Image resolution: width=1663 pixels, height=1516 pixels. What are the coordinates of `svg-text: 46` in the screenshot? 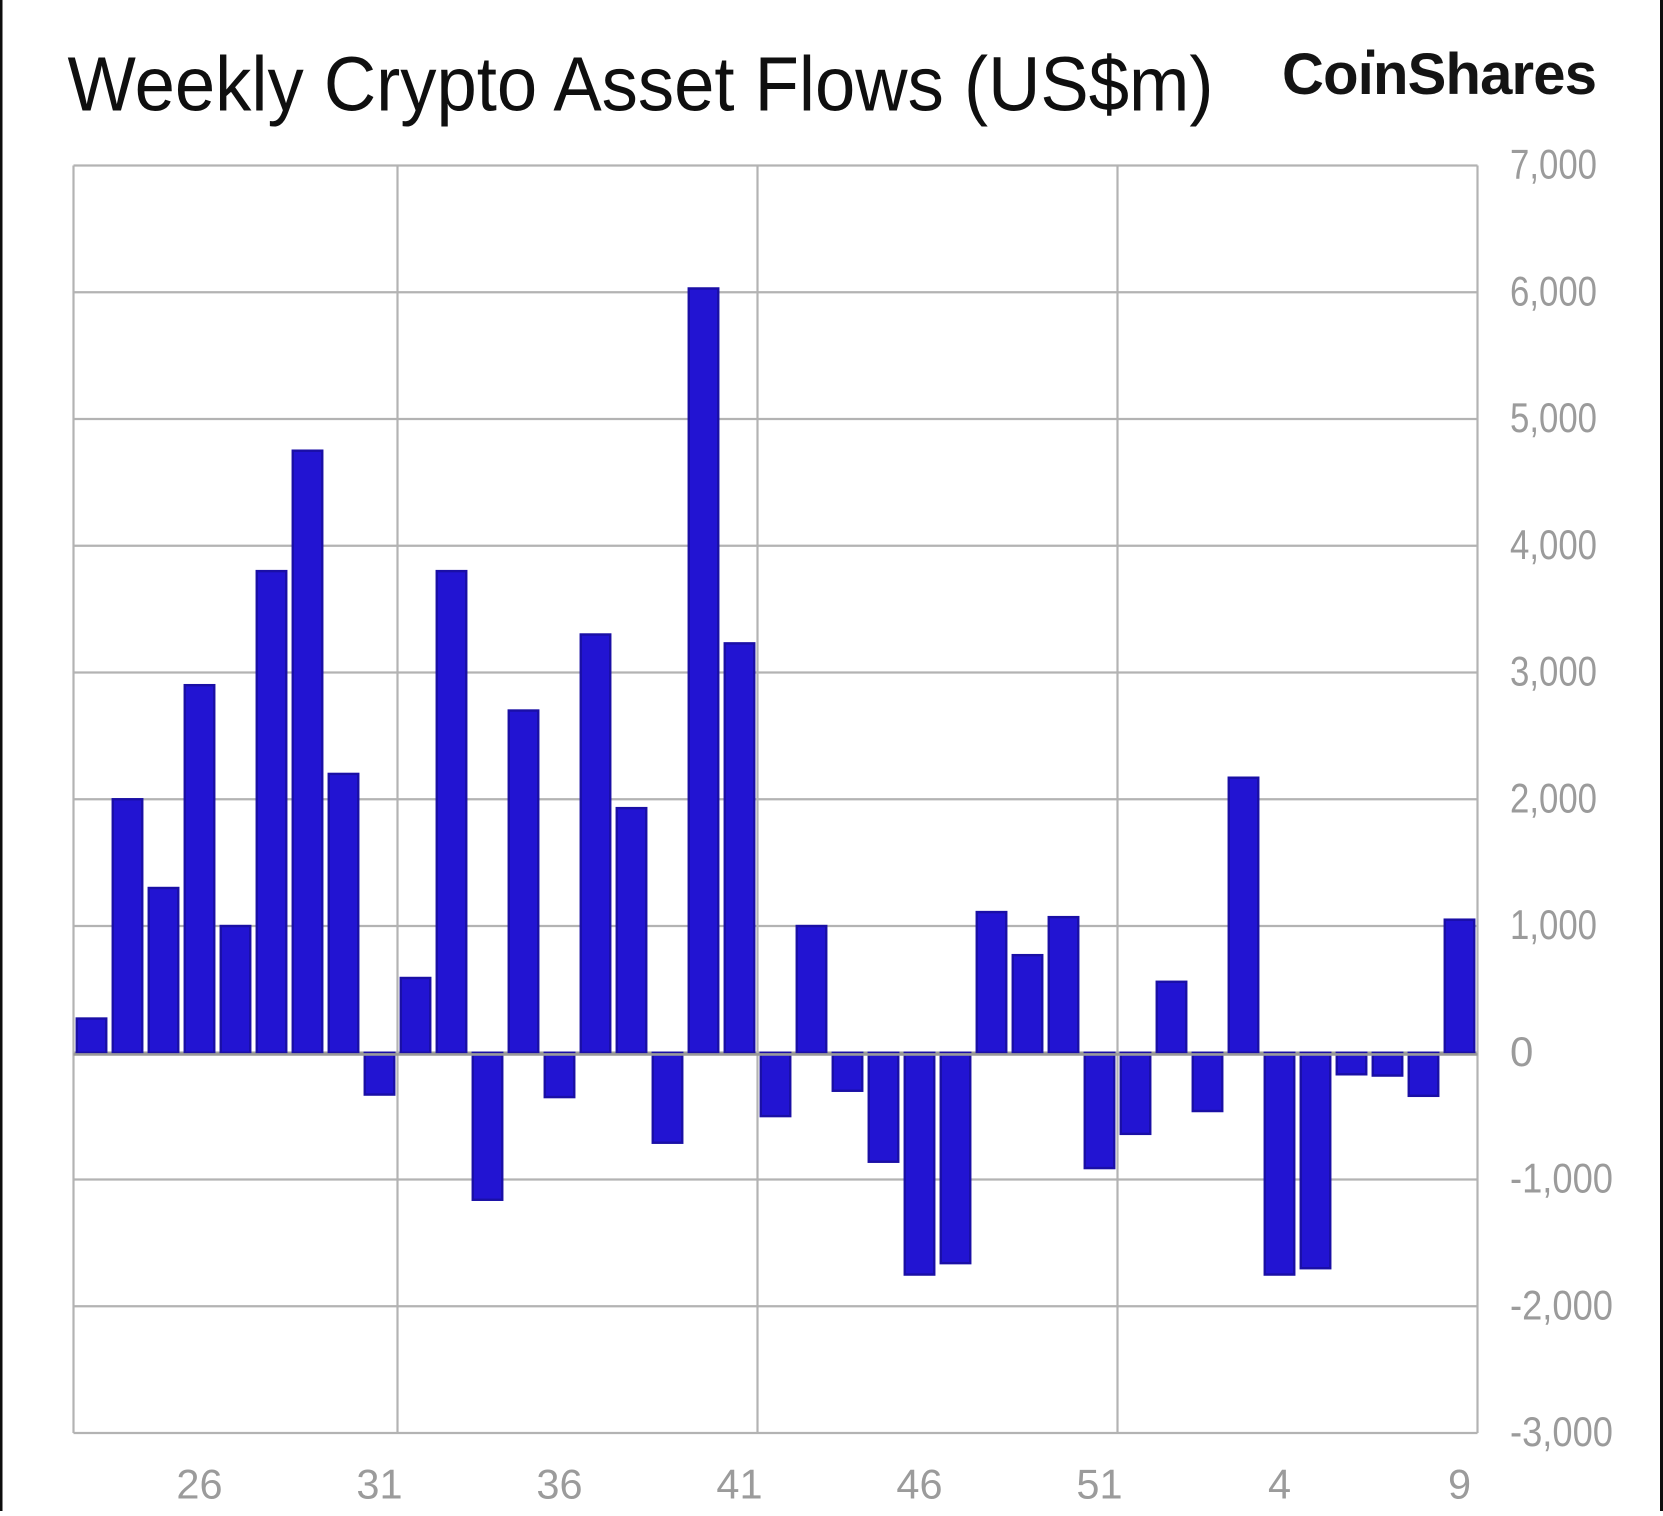 It's located at (919, 1484).